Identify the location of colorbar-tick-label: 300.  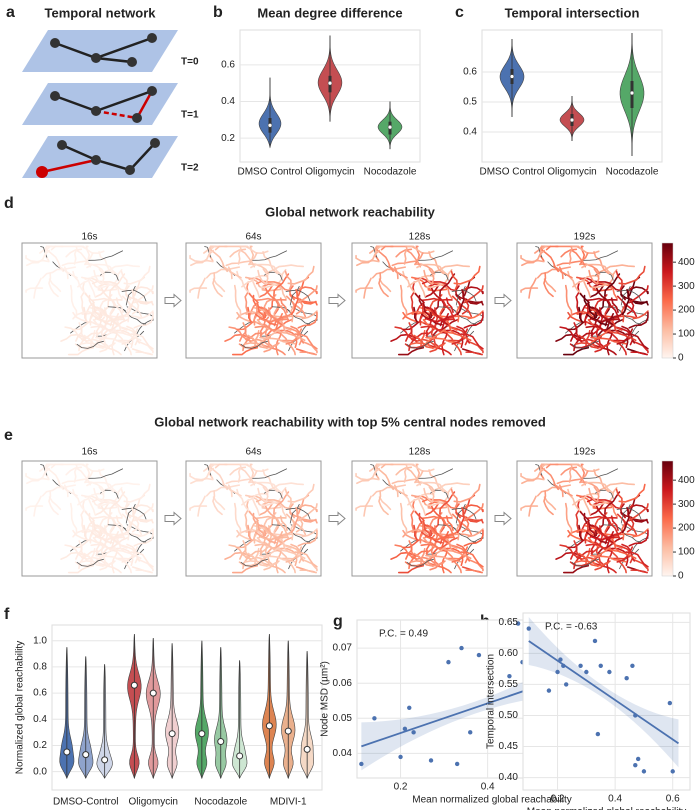
(686, 286).